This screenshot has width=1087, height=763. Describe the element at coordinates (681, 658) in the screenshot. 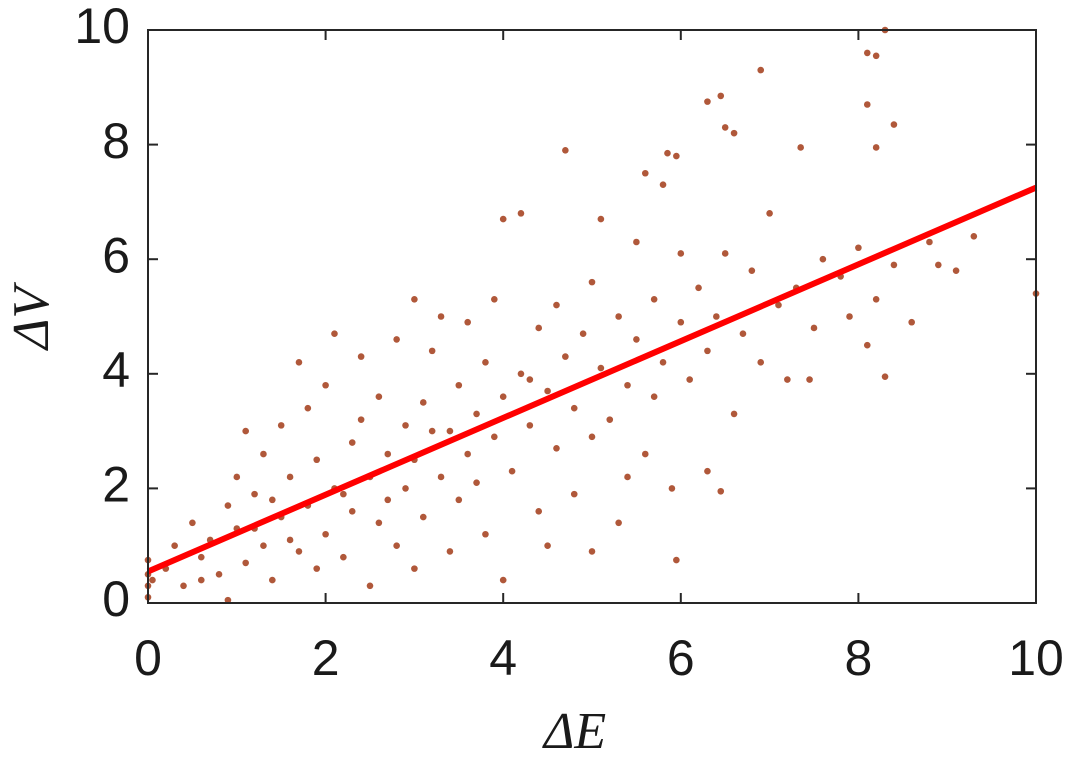

I see `x-tick-label: 6` at that location.